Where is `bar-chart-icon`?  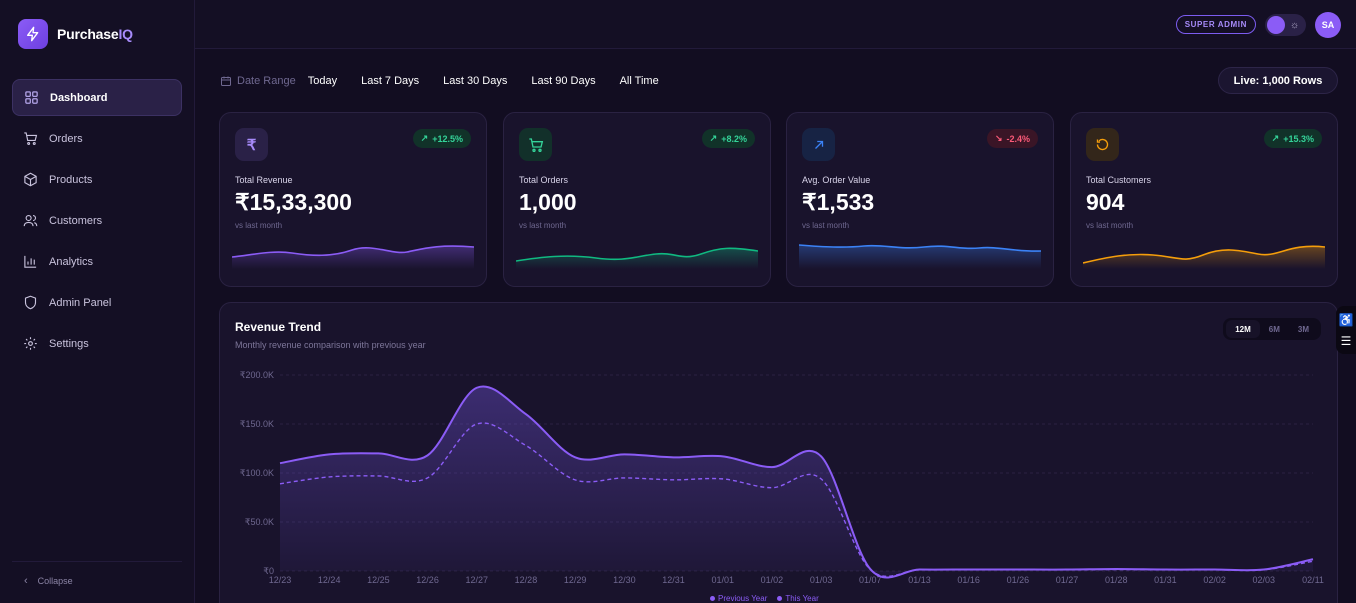 bar-chart-icon is located at coordinates (30, 261).